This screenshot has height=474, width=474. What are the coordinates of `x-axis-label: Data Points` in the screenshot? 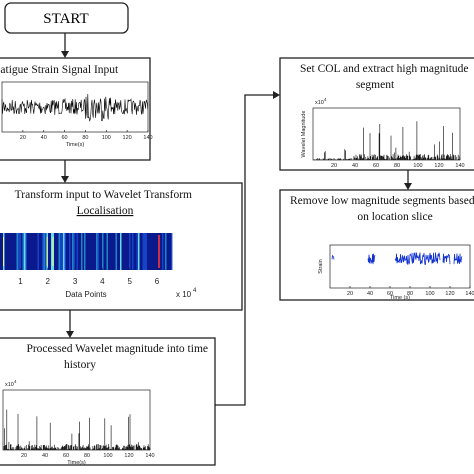 It's located at (85, 294).